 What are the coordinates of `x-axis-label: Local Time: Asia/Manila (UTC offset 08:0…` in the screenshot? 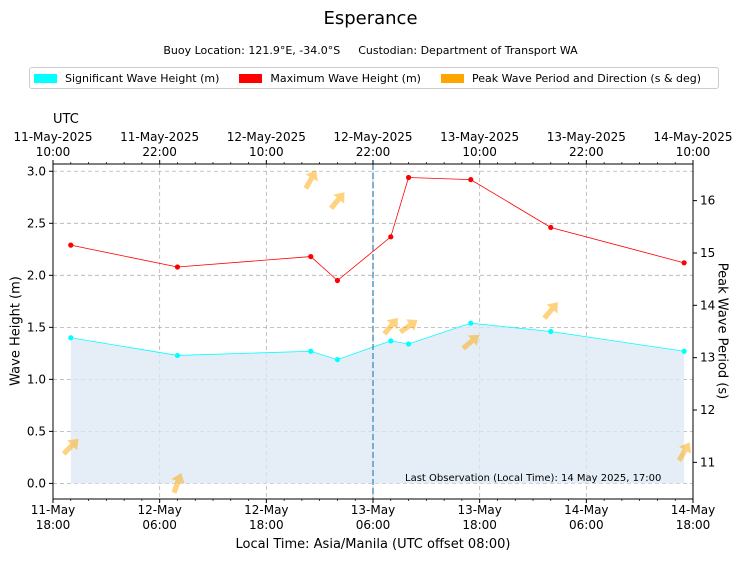 It's located at (373, 544).